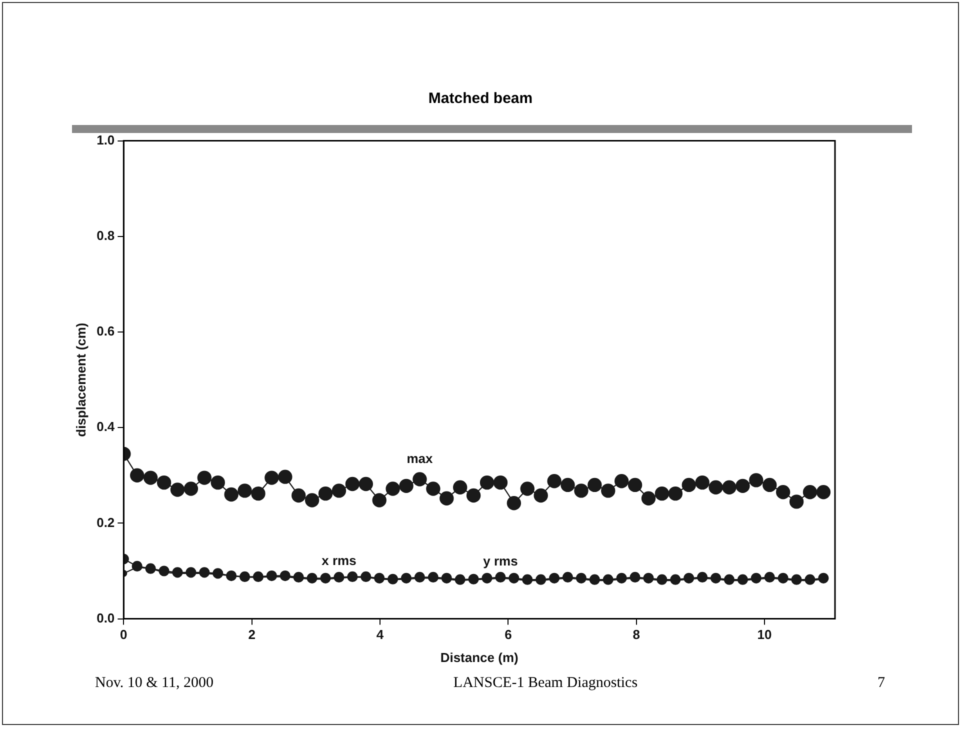 The width and height of the screenshot is (961, 729). I want to click on x-tick-label: 0, so click(124, 634).